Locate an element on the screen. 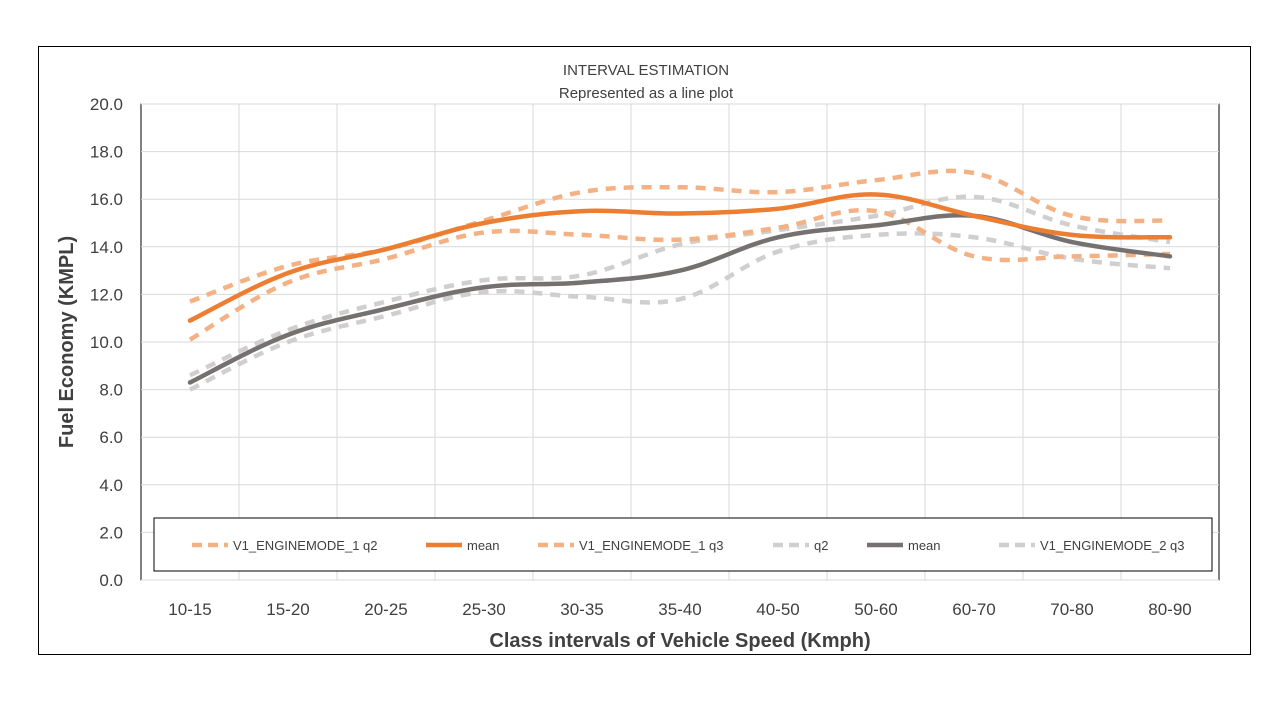 The width and height of the screenshot is (1280, 720). legend-label: V1_ENGINEMODE_2 q3 is located at coordinates (1112, 545).